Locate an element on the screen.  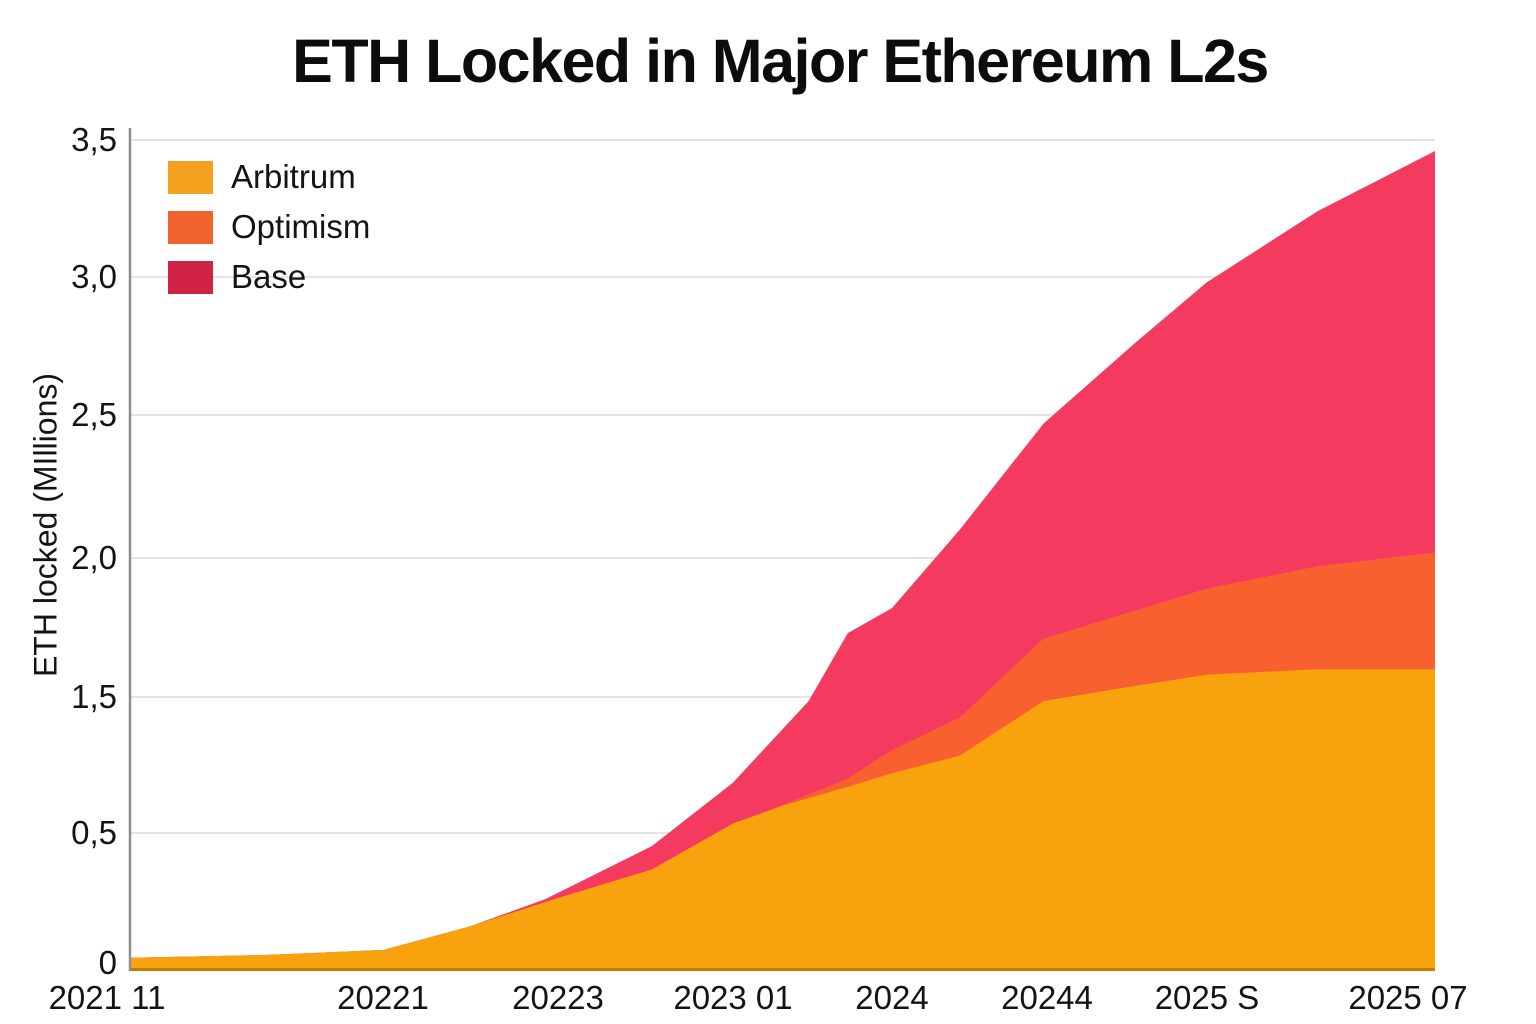
x-tick-label: 2024 is located at coordinates (892, 997).